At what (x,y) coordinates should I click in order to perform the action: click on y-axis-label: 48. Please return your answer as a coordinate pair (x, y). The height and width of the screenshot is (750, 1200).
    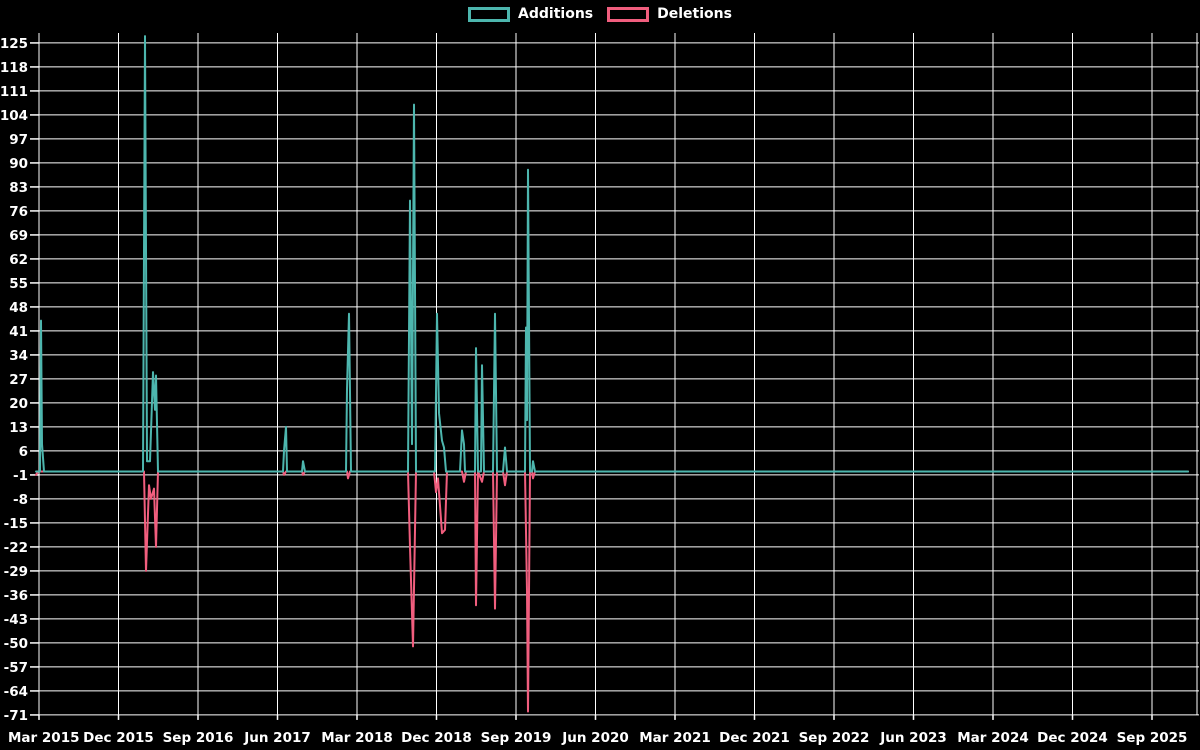
    Looking at the image, I should click on (18, 308).